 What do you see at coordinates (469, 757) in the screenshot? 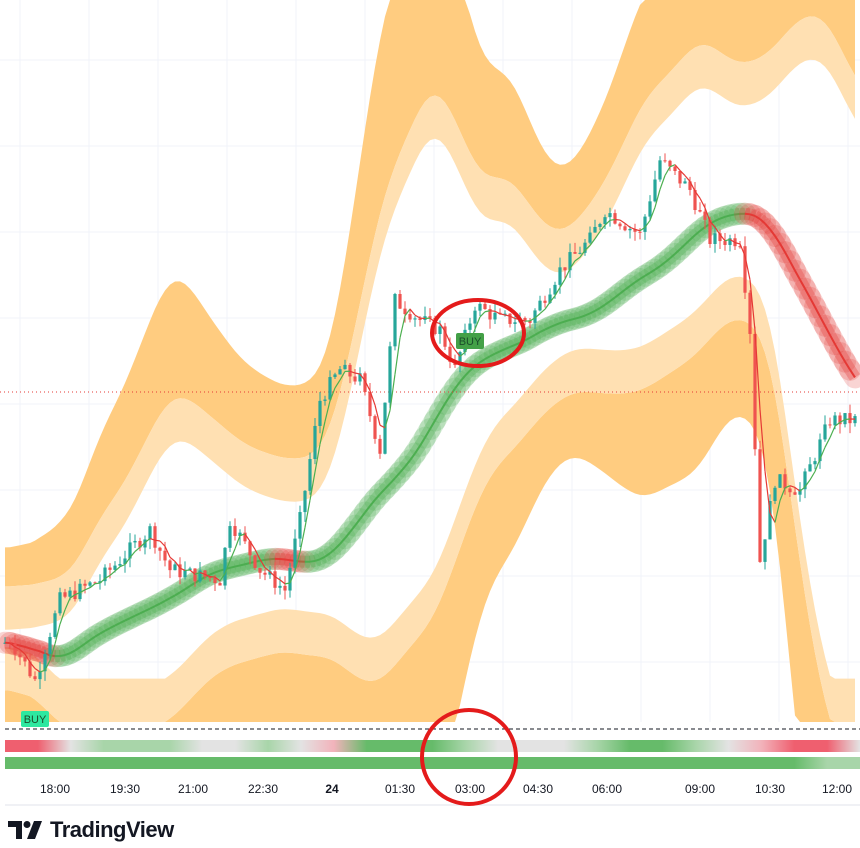
I see `highlight-circle` at bounding box center [469, 757].